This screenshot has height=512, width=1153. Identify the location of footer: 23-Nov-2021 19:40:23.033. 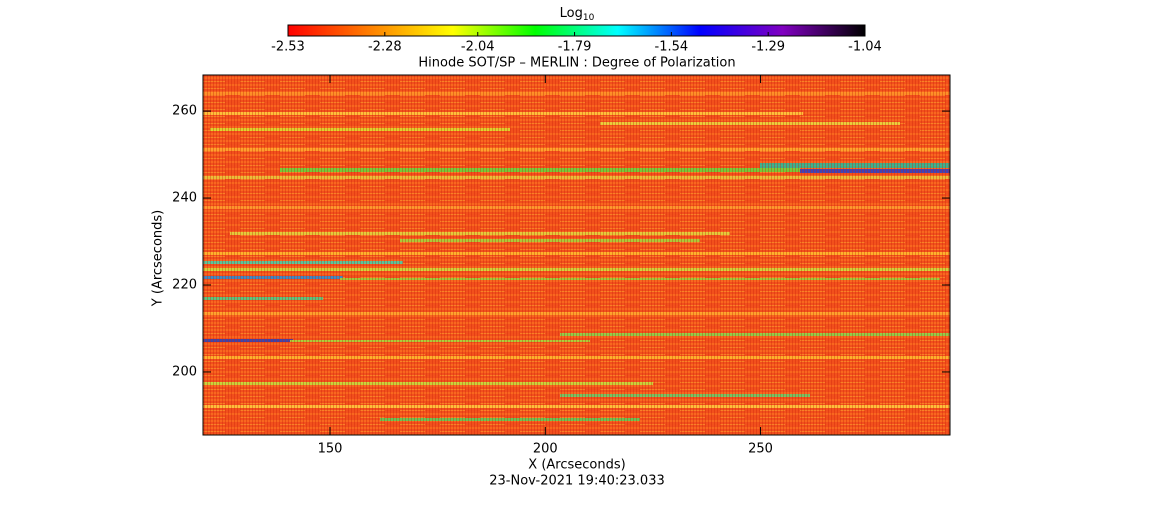
(577, 481).